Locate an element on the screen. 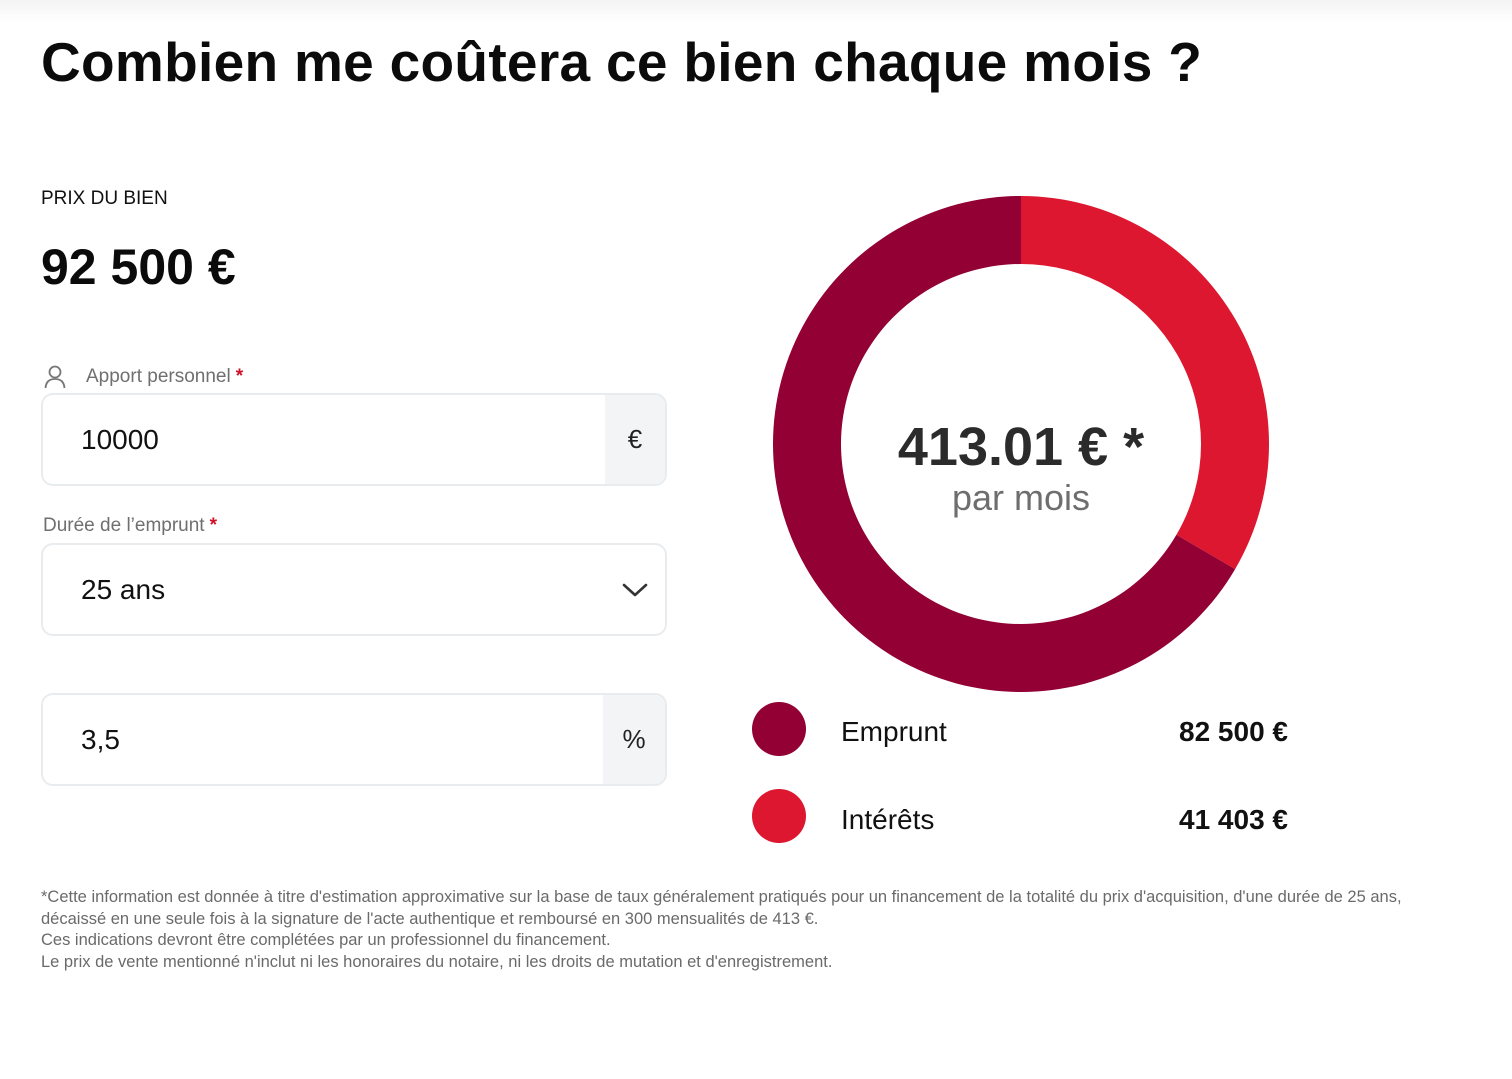 Image resolution: width=1512 pixels, height=1079 pixels. apport-label: Apport personnel * is located at coordinates (143, 377).